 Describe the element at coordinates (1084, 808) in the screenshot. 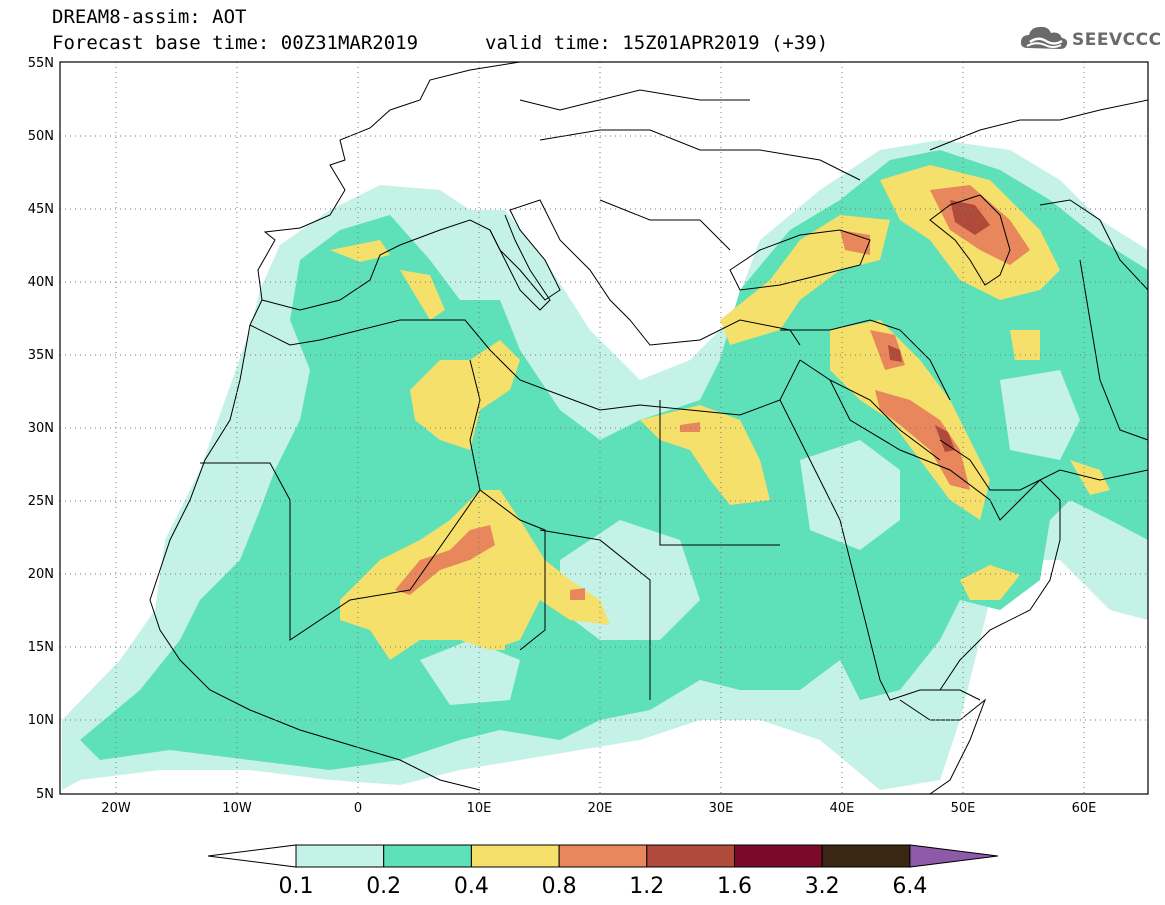

I see `lon-label: 60E` at that location.